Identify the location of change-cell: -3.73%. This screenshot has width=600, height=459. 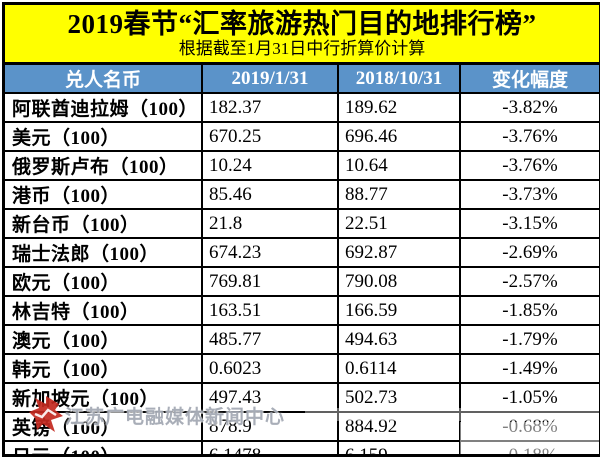
(529, 194).